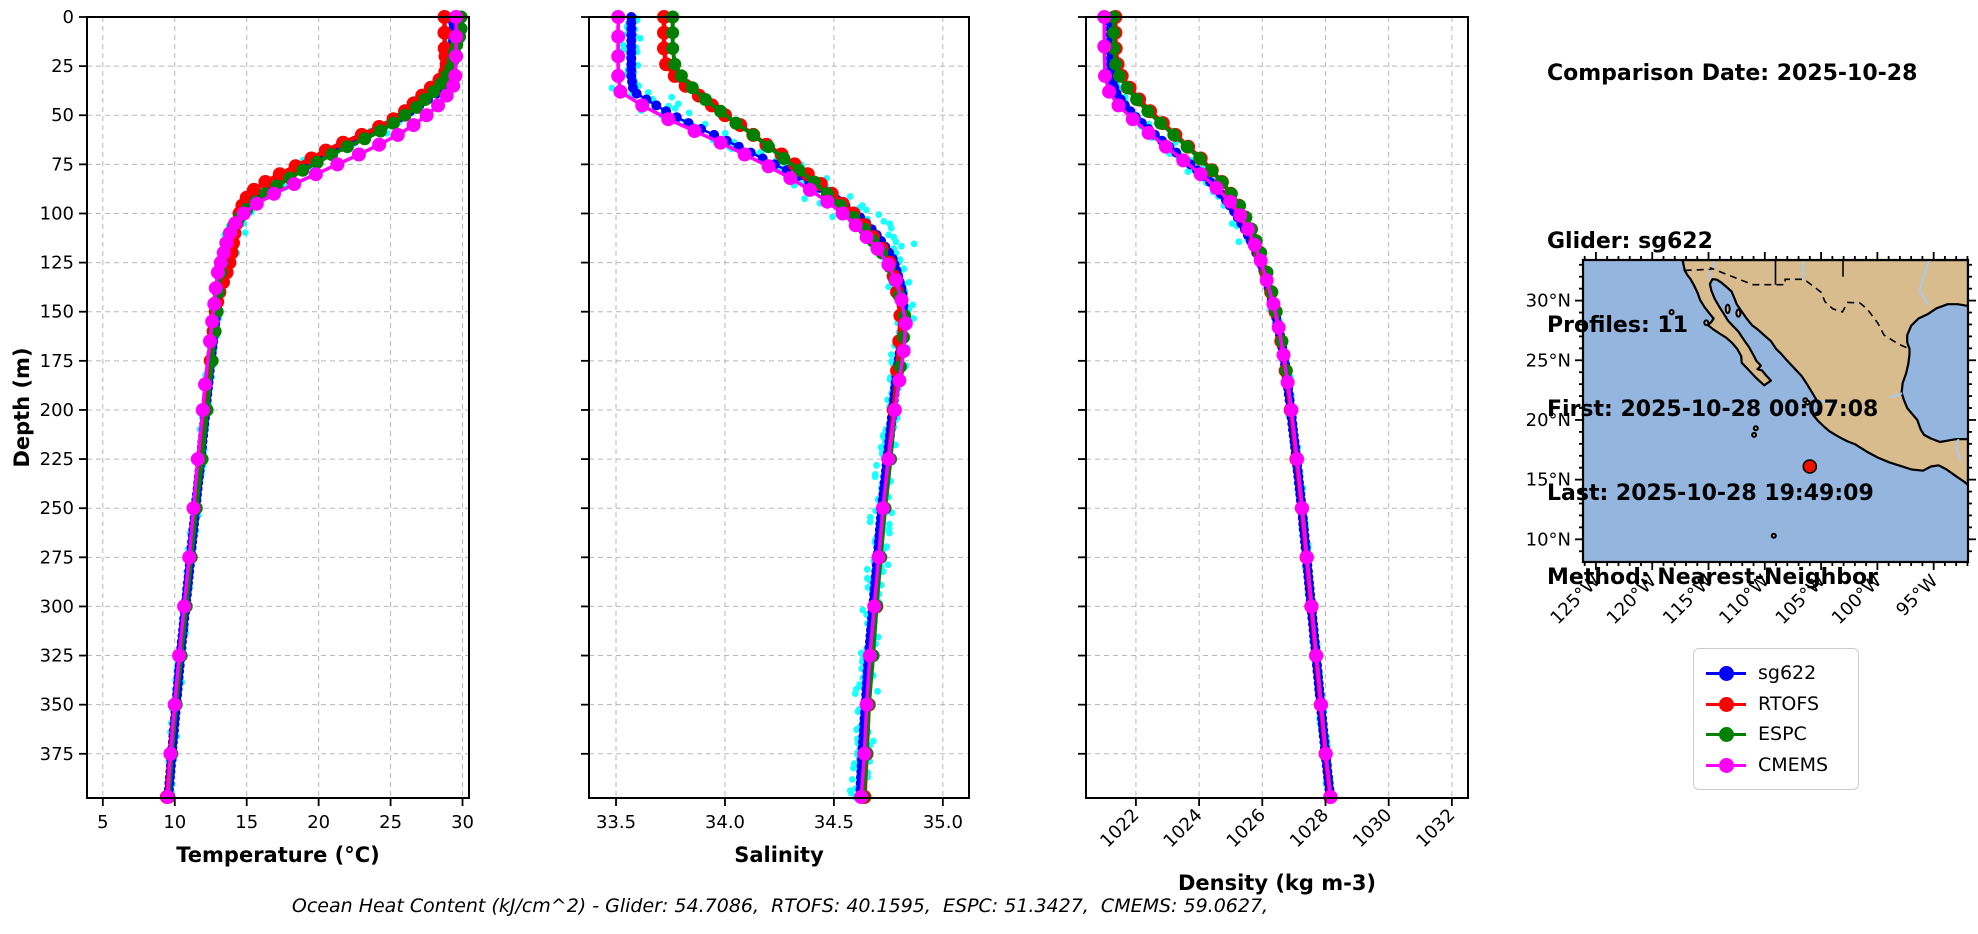  What do you see at coordinates (779, 822) in the screenshot?
I see `salinity-profile-tick-labels: 33.5 34.0 34.5 35.0` at bounding box center [779, 822].